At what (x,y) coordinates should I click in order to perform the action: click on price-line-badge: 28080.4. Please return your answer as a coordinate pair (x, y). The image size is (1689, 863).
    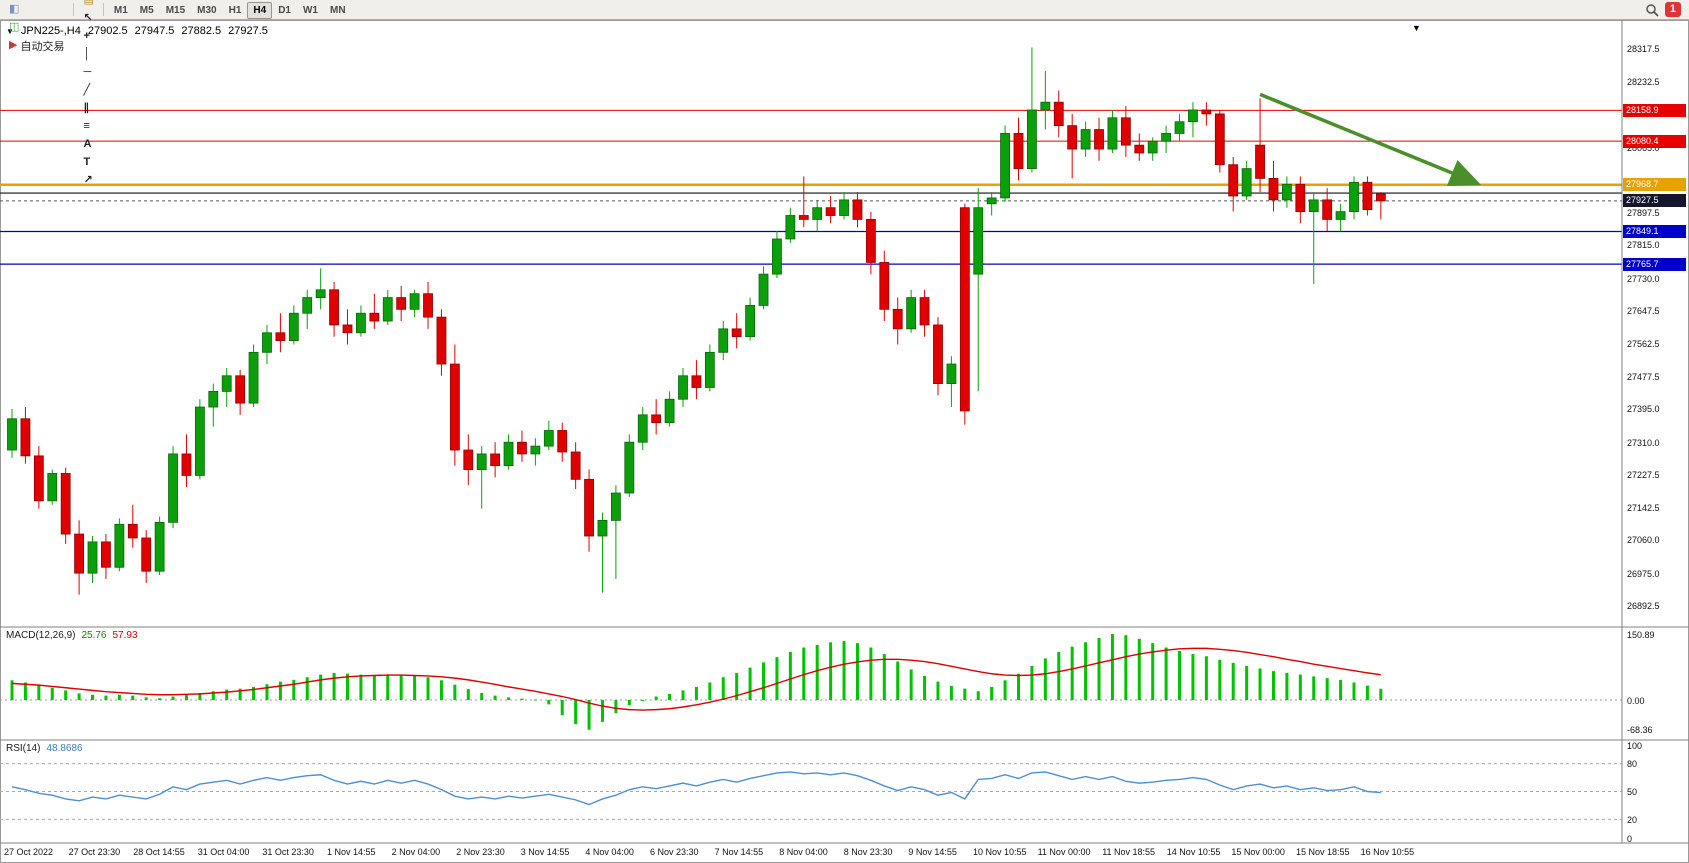
    Looking at the image, I should click on (1654, 141).